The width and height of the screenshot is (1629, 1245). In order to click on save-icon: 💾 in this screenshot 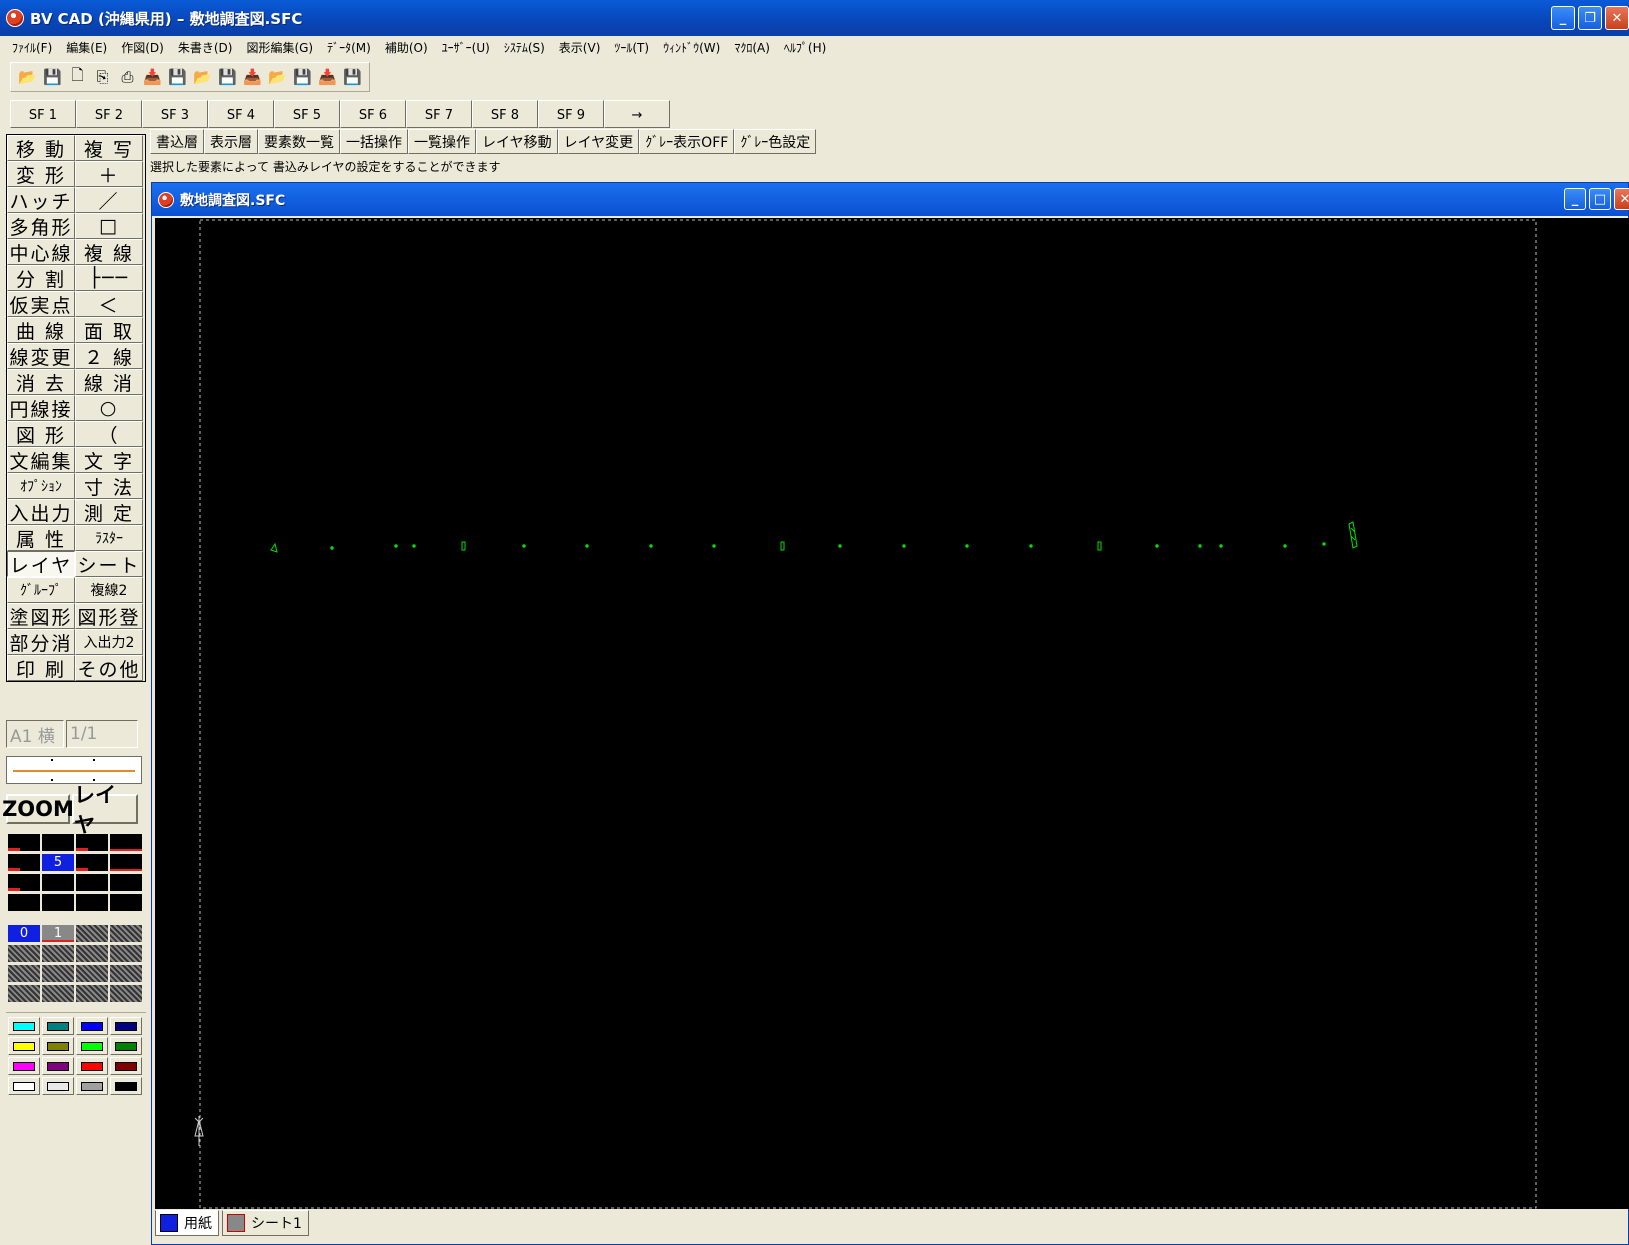, I will do `click(52, 77)`.